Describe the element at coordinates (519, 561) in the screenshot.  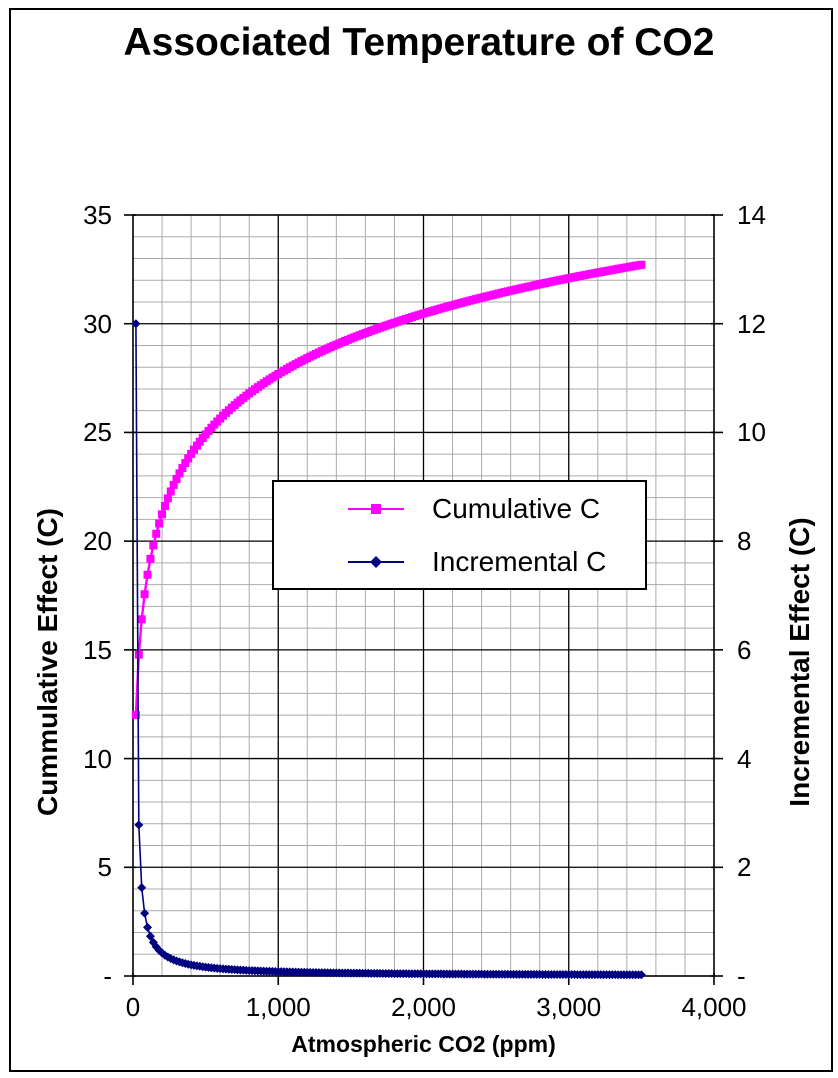
I see `legend-label-incremental: Incremental C` at that location.